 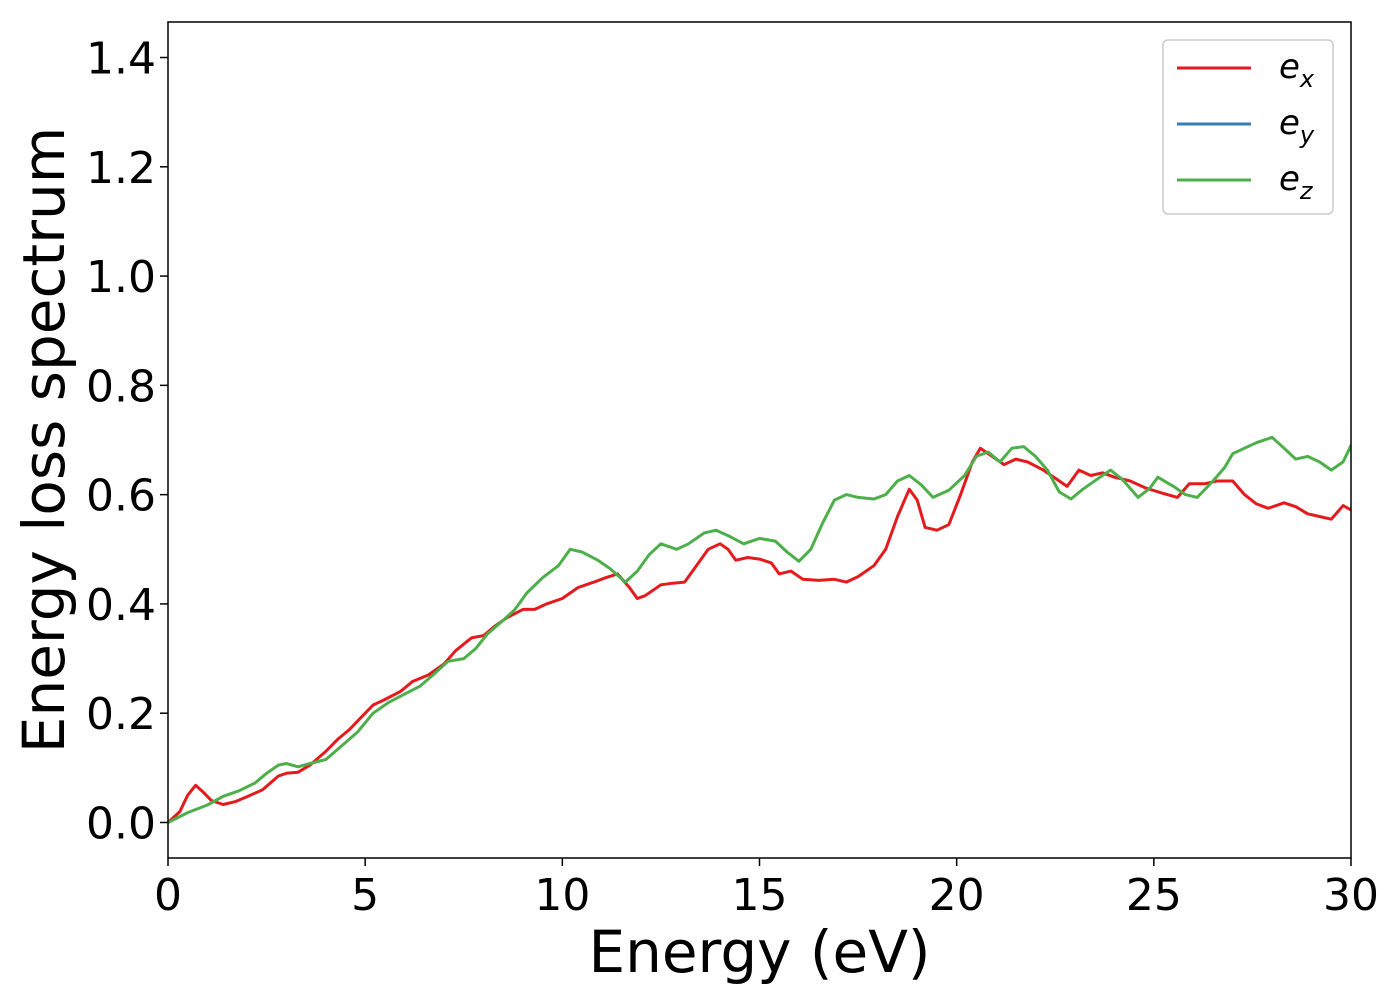 What do you see at coordinates (121, 277) in the screenshot?
I see `y-tick-label: 1.0` at bounding box center [121, 277].